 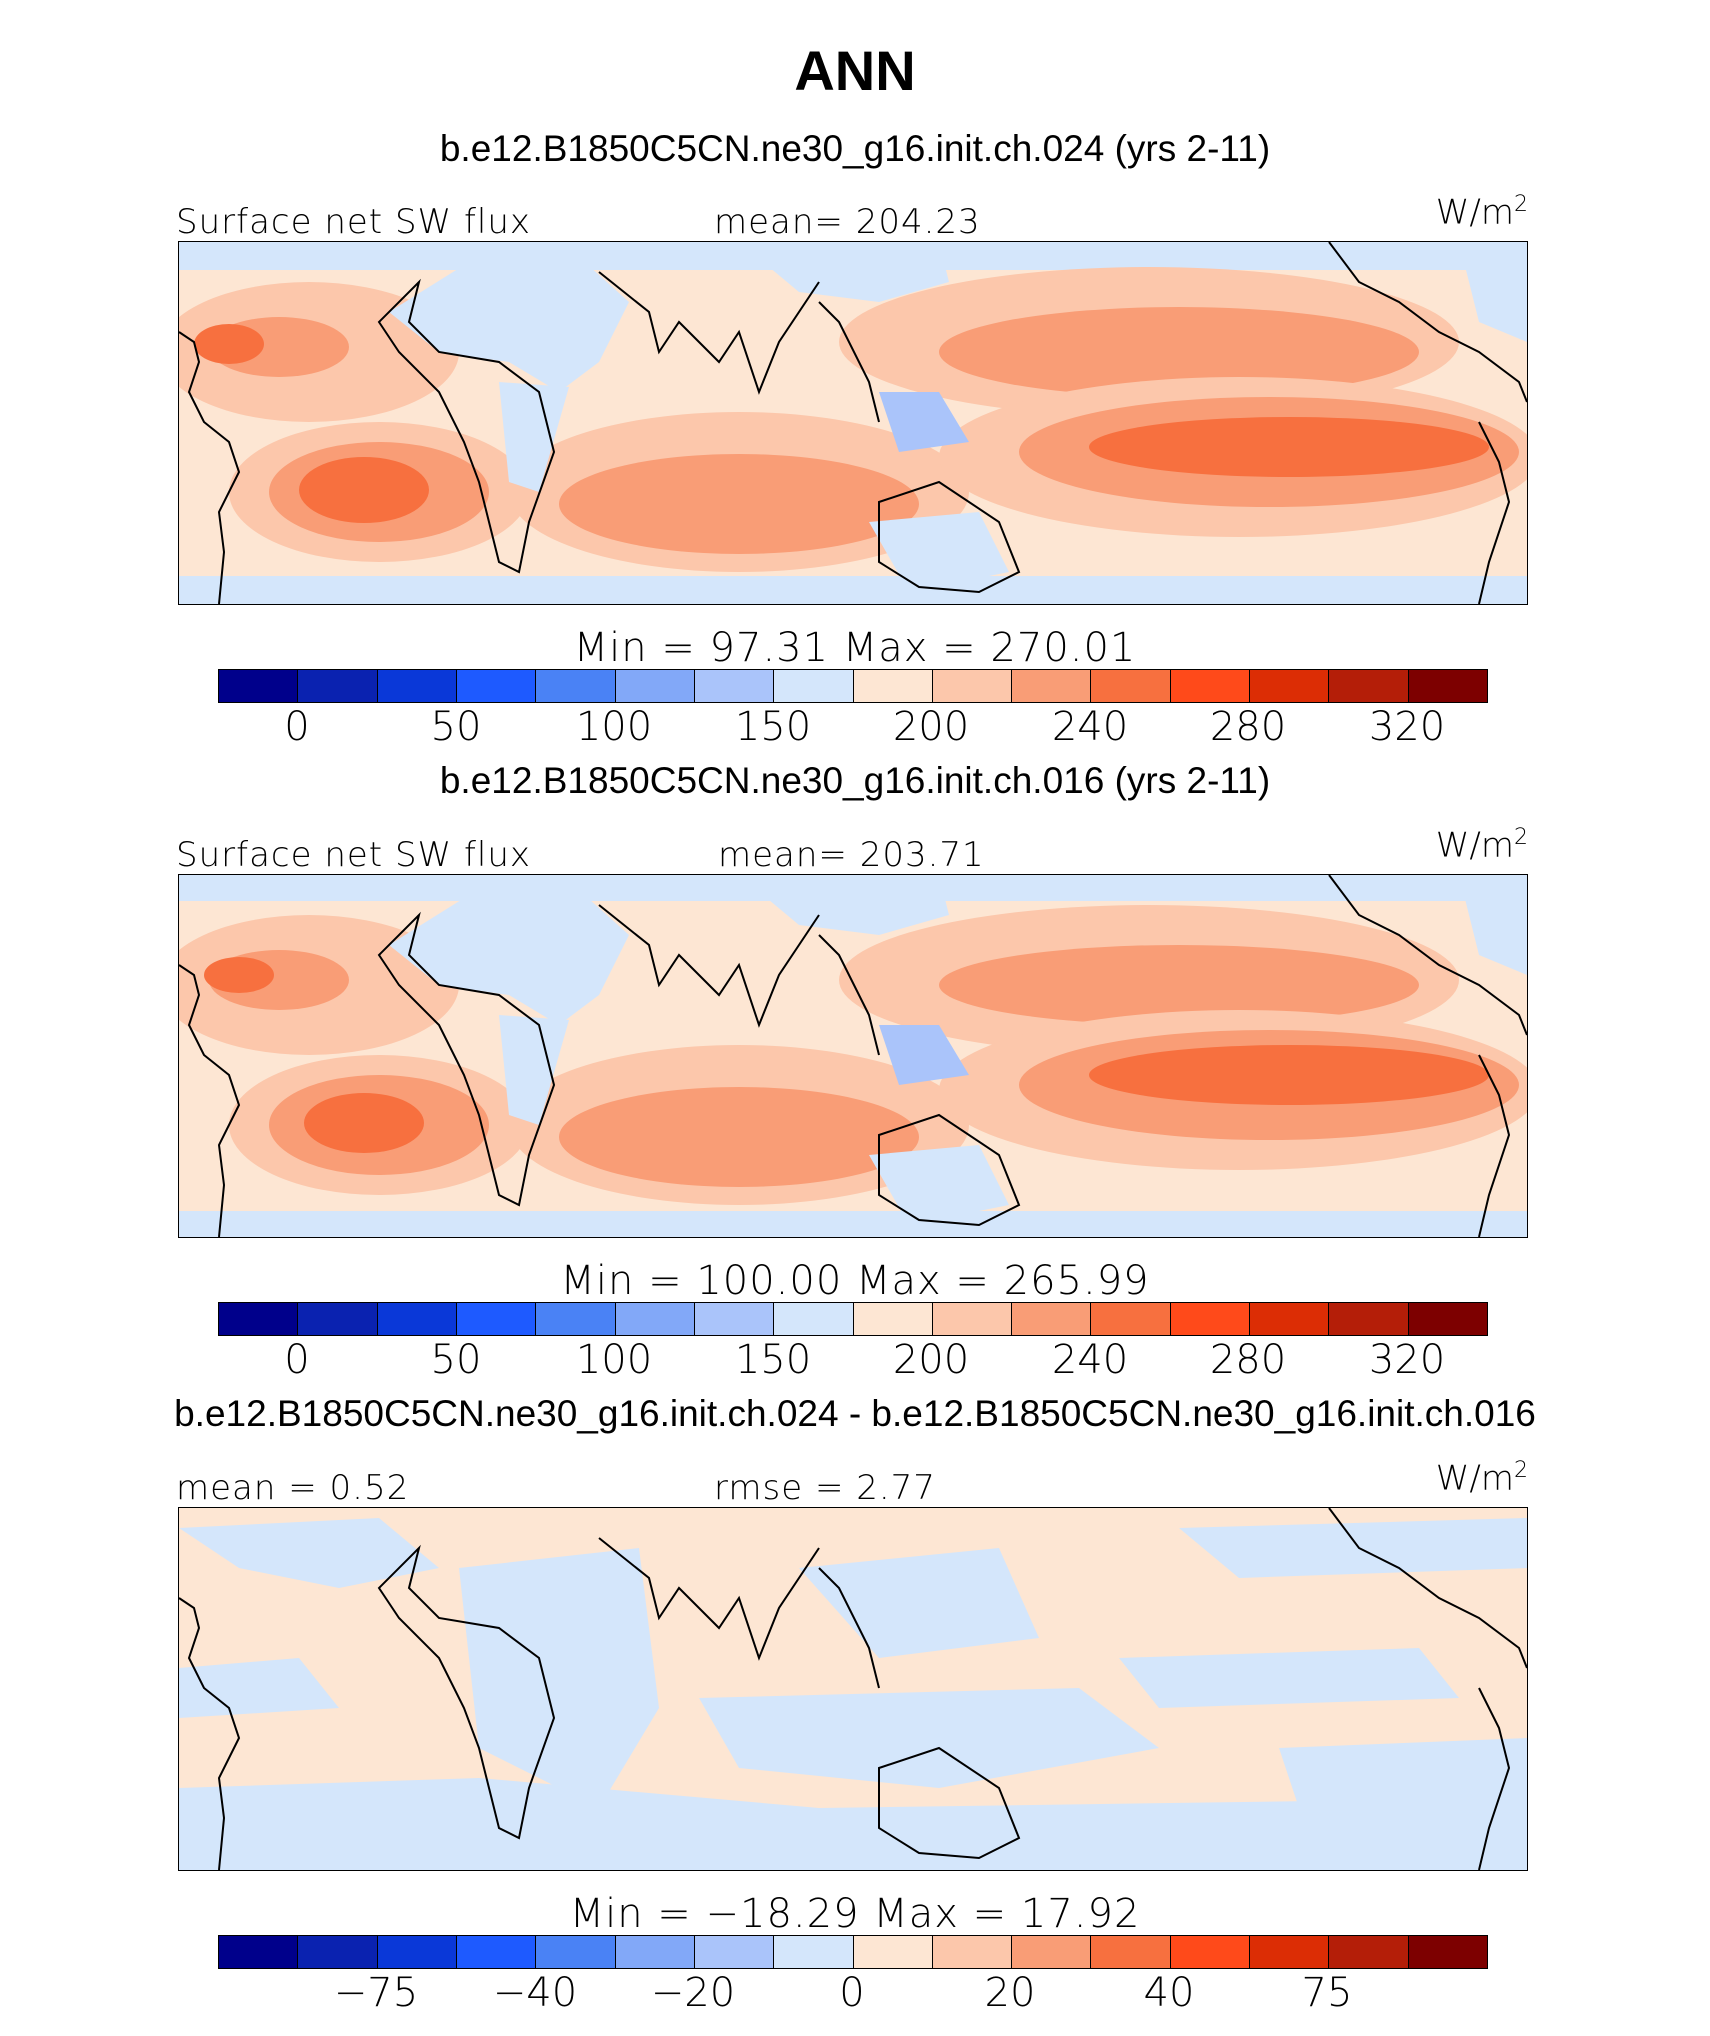 I want to click on panel-2-map, so click(x=853, y=1056).